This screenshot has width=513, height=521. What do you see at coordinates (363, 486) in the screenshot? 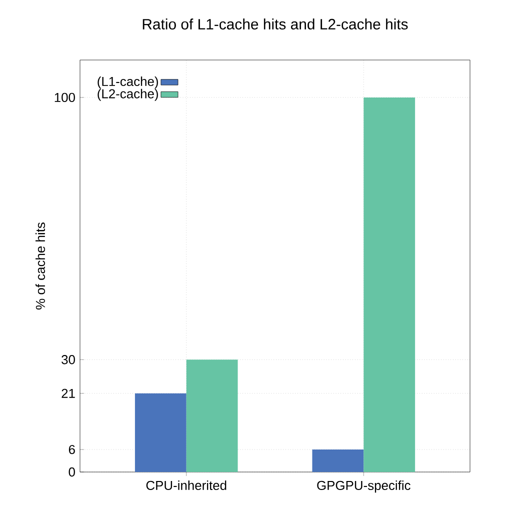
I see `x-tick-label: GPGPU-specific` at bounding box center [363, 486].